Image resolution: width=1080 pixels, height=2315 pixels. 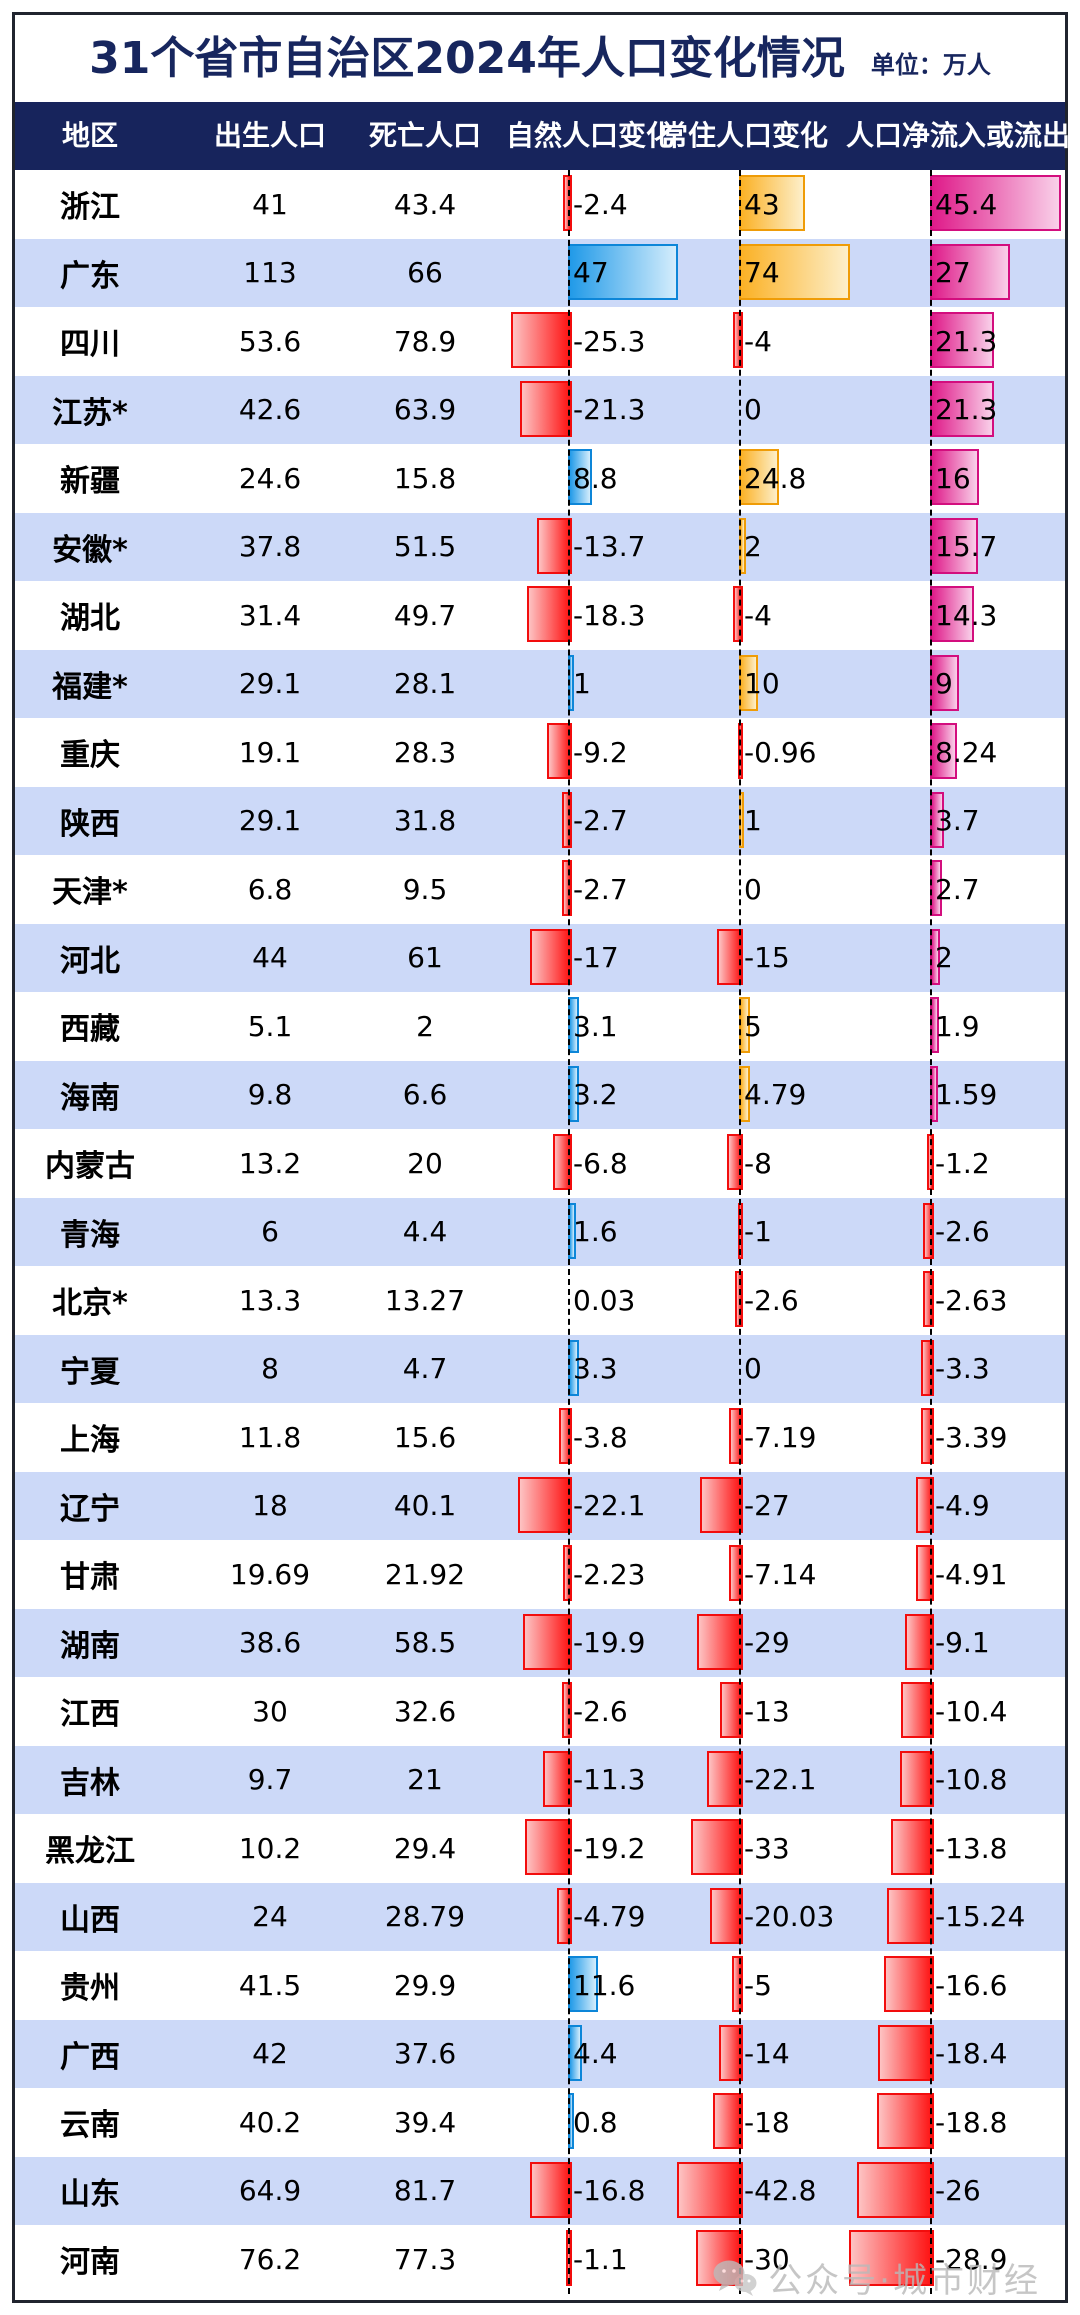 What do you see at coordinates (270, 1026) in the screenshot?
I see `birth-value: 5.1` at bounding box center [270, 1026].